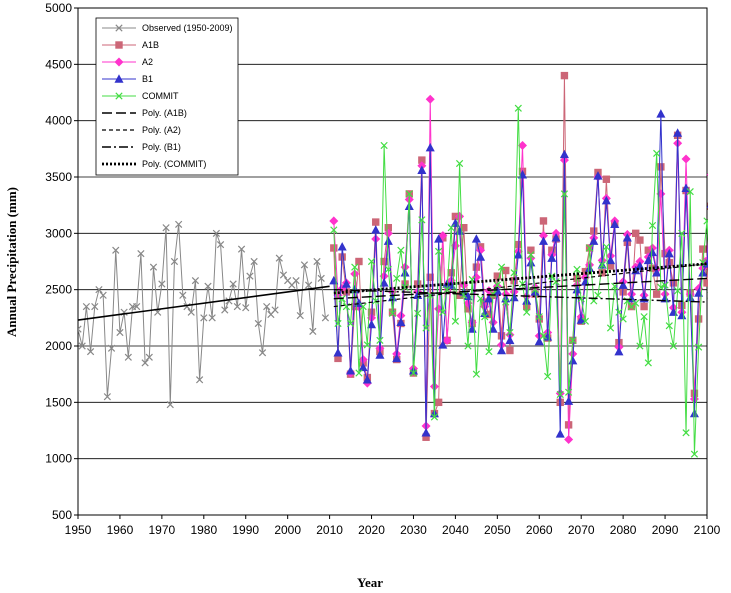 This screenshot has height=593, width=731. Describe the element at coordinates (119, 45) in the screenshot. I see `legend-marker` at that location.